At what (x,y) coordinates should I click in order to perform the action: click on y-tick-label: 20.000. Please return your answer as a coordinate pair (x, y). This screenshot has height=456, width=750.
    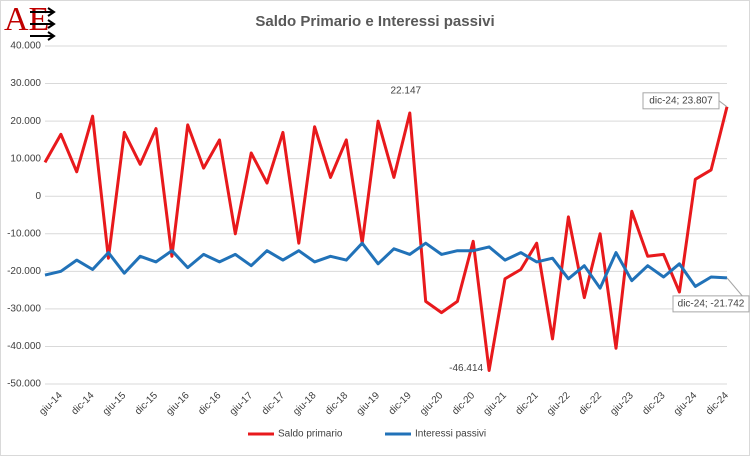
    Looking at the image, I should click on (25, 121).